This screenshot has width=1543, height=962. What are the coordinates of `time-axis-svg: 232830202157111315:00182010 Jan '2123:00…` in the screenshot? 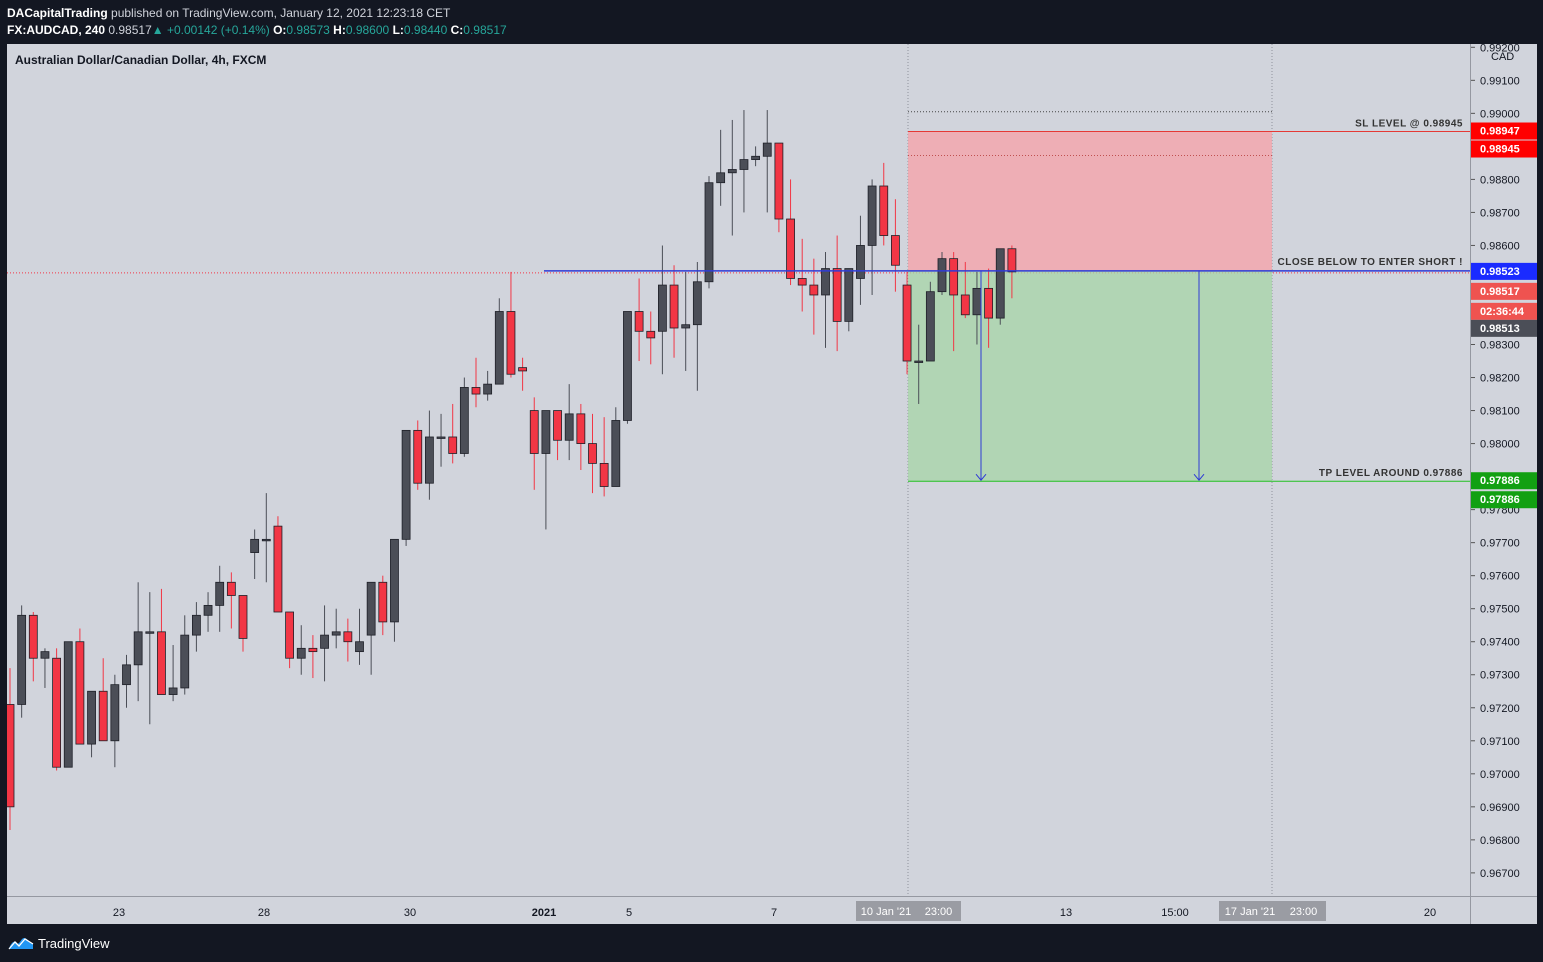 It's located at (774, 911).